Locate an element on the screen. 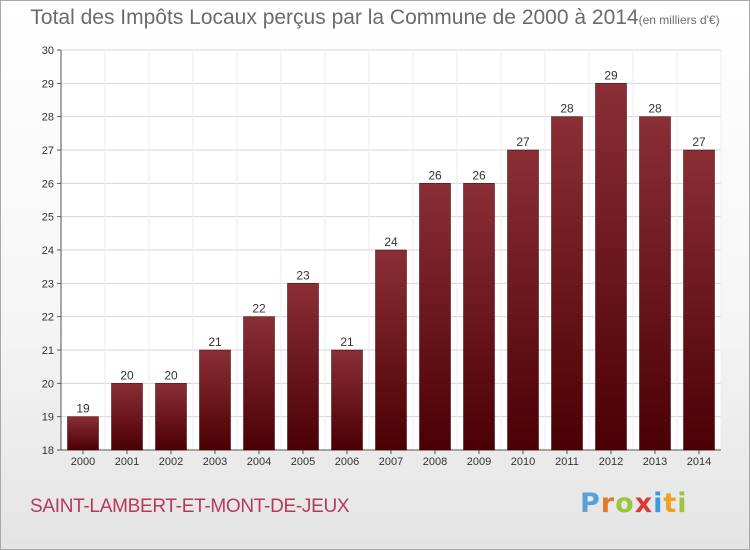 Image resolution: width=750 pixels, height=550 pixels. bar-value-label: 24 is located at coordinates (391, 242).